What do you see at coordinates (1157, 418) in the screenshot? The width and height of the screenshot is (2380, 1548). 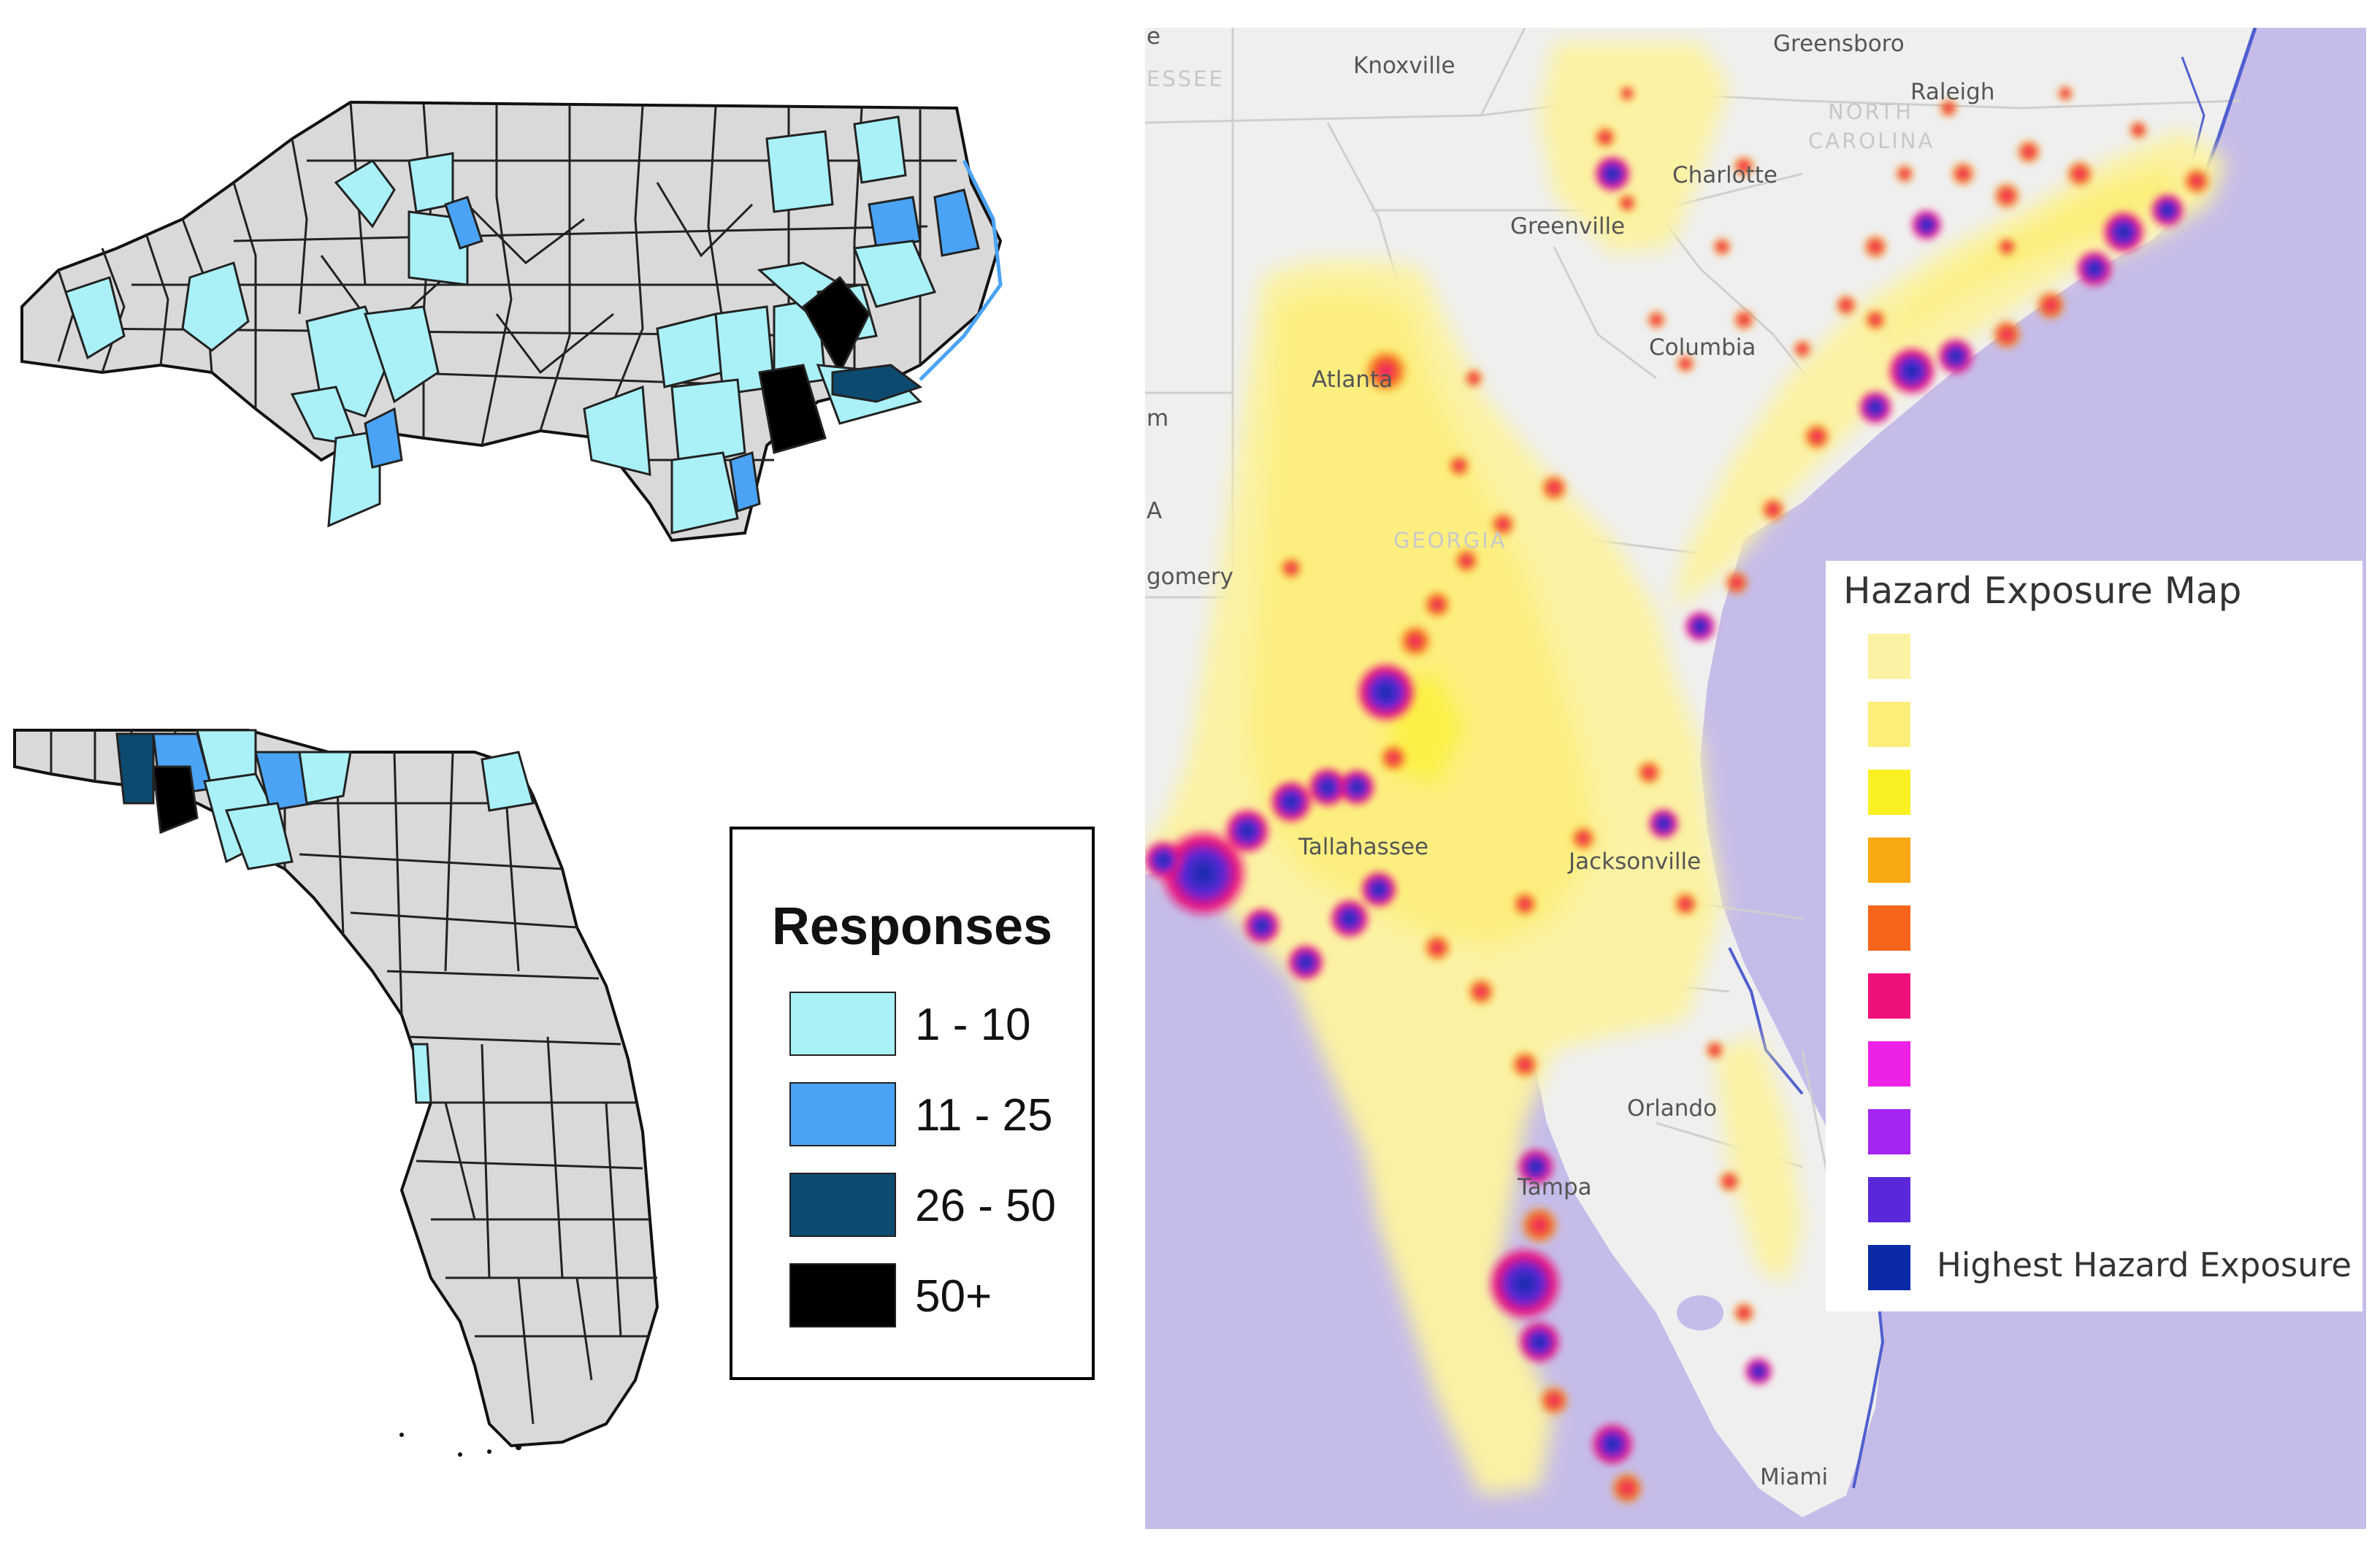 I see `edge-label-m: m` at bounding box center [1157, 418].